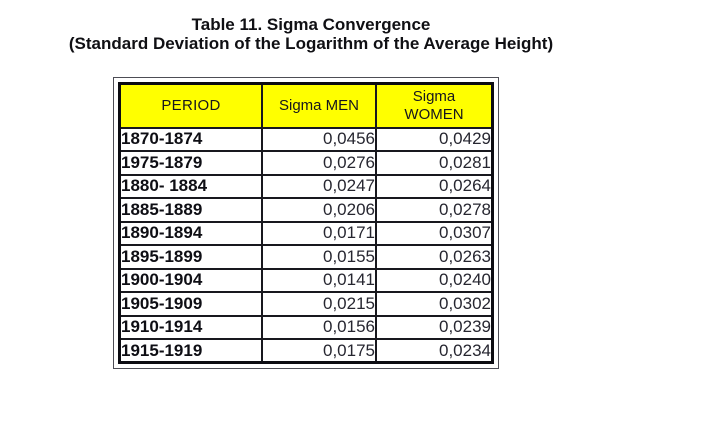 This screenshot has height=429, width=710. I want to click on sigma-women-cell: 0,0263, so click(434, 257).